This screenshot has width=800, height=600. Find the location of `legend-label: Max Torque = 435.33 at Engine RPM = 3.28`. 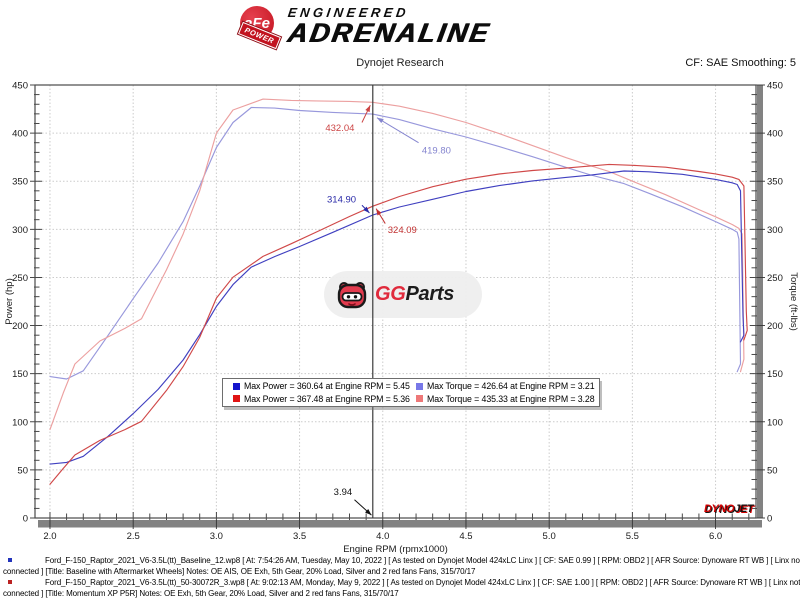

legend-label: Max Torque = 435.33 at Engine RPM = 3.28 is located at coordinates (511, 398).